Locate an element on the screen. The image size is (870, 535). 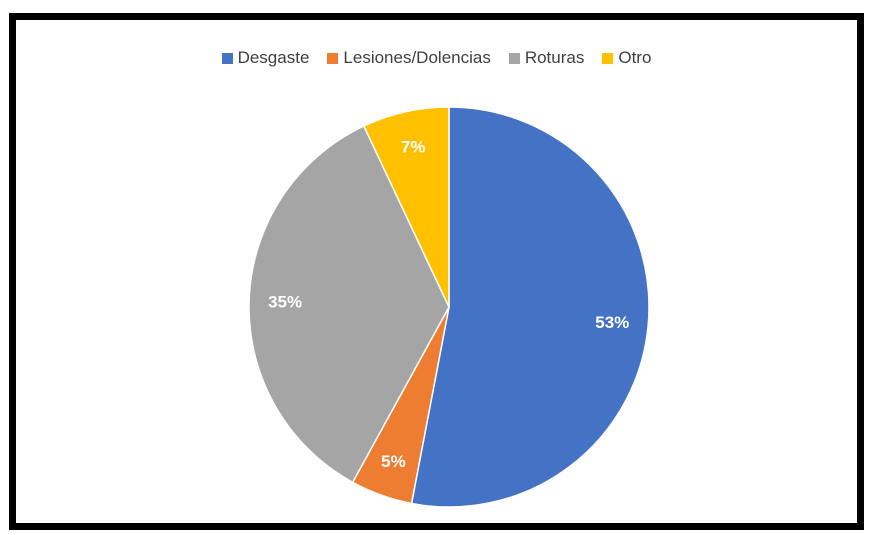
pie-label-otro: 7% is located at coordinates (413, 146).